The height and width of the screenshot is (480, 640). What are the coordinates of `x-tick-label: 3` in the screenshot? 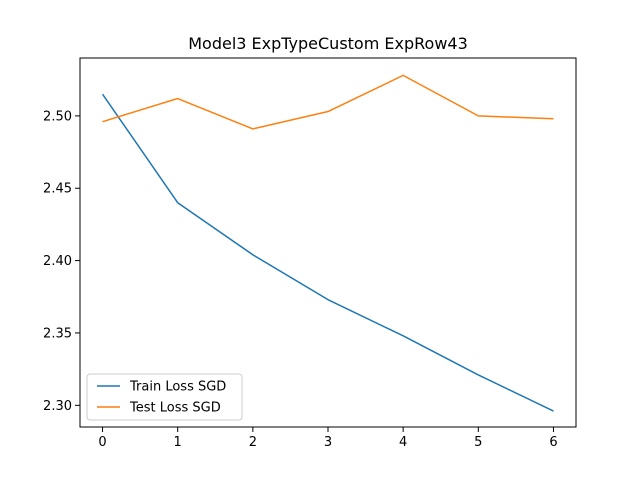 It's located at (328, 442).